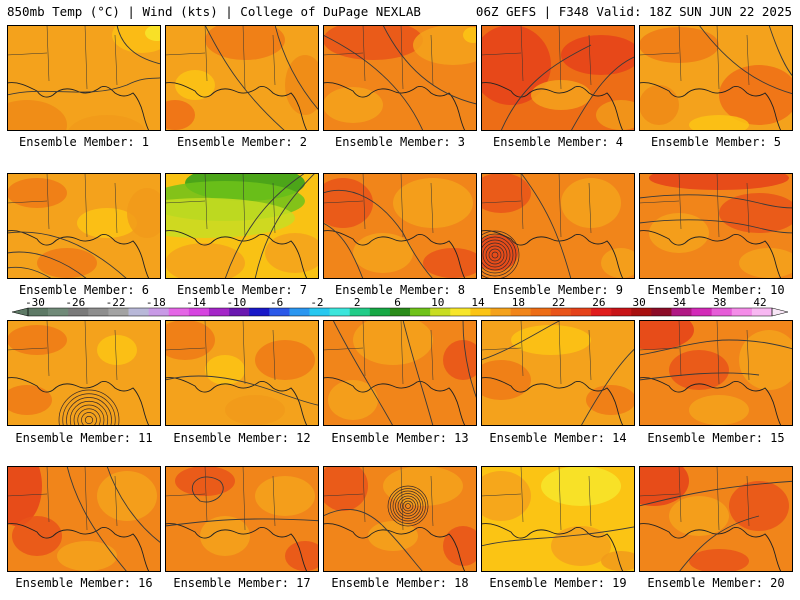 This screenshot has width=800, height=600. I want to click on colorbar-tick-label: 14, so click(478, 302).